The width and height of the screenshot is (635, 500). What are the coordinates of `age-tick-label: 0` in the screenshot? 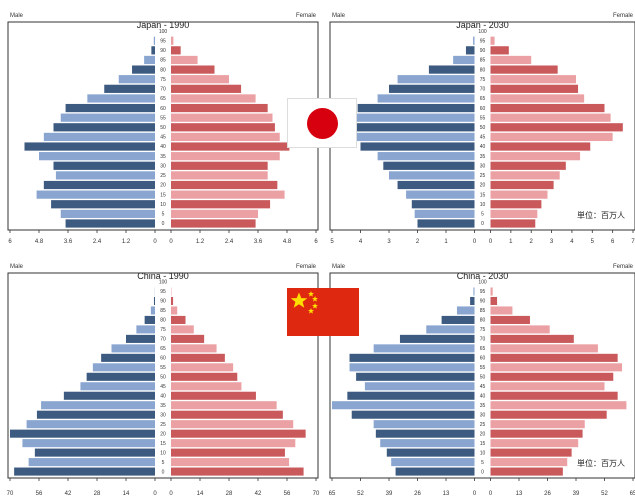 It's located at (163, 472).